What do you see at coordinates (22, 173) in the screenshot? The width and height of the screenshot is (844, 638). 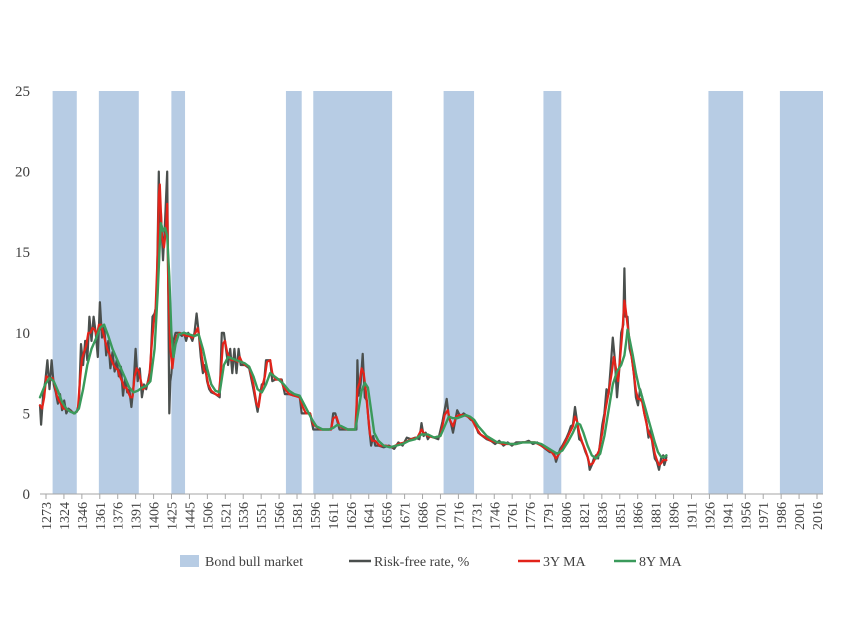 I see `y-tick-label: 20` at bounding box center [22, 173].